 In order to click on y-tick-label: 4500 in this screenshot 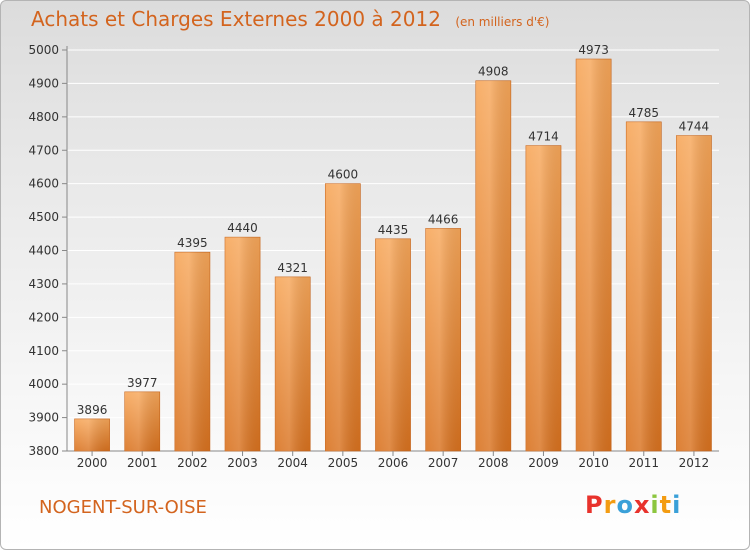, I will do `click(43, 217)`.